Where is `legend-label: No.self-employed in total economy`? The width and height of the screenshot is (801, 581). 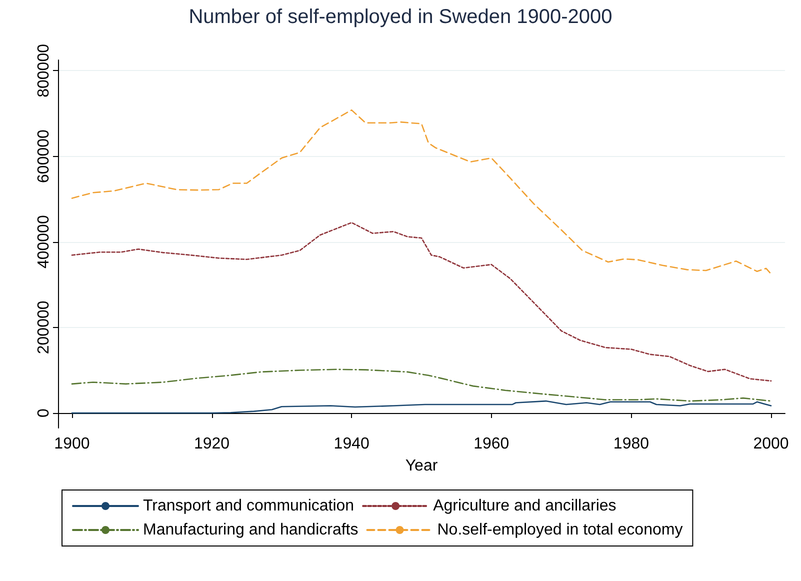
legend-label: No.self-employed in total economy is located at coordinates (560, 530).